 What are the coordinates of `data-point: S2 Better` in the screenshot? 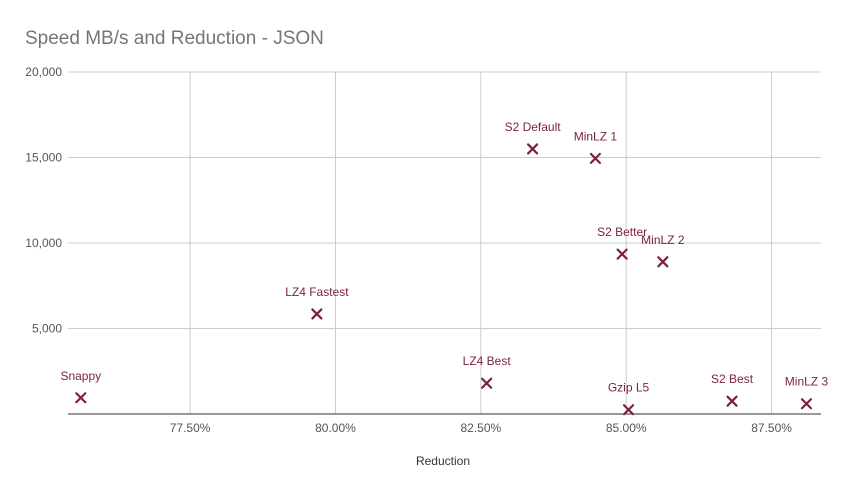 It's located at (622, 242).